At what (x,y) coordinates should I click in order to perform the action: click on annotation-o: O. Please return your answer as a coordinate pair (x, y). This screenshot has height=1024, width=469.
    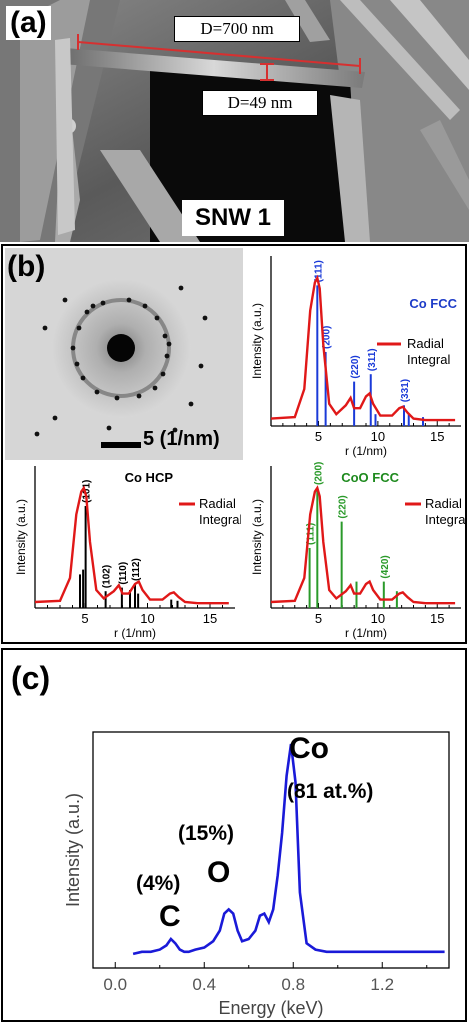
    Looking at the image, I should click on (218, 872).